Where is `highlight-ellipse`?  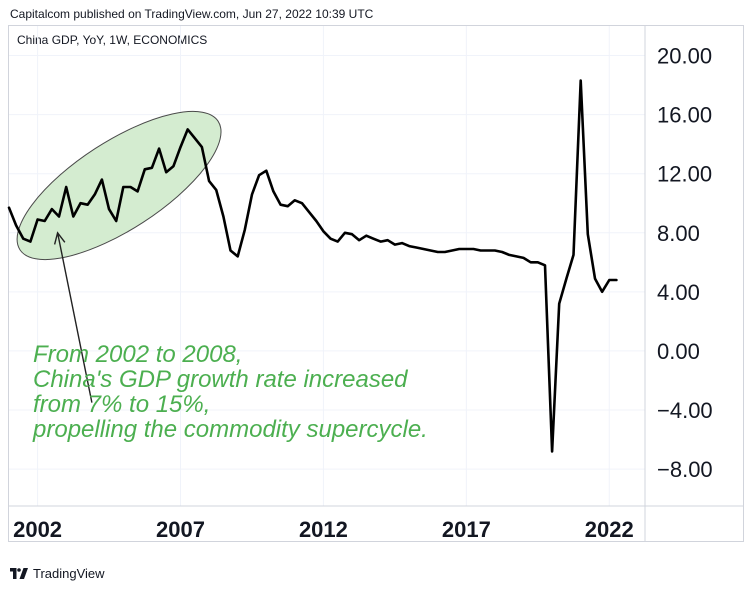 highlight-ellipse is located at coordinates (119, 185).